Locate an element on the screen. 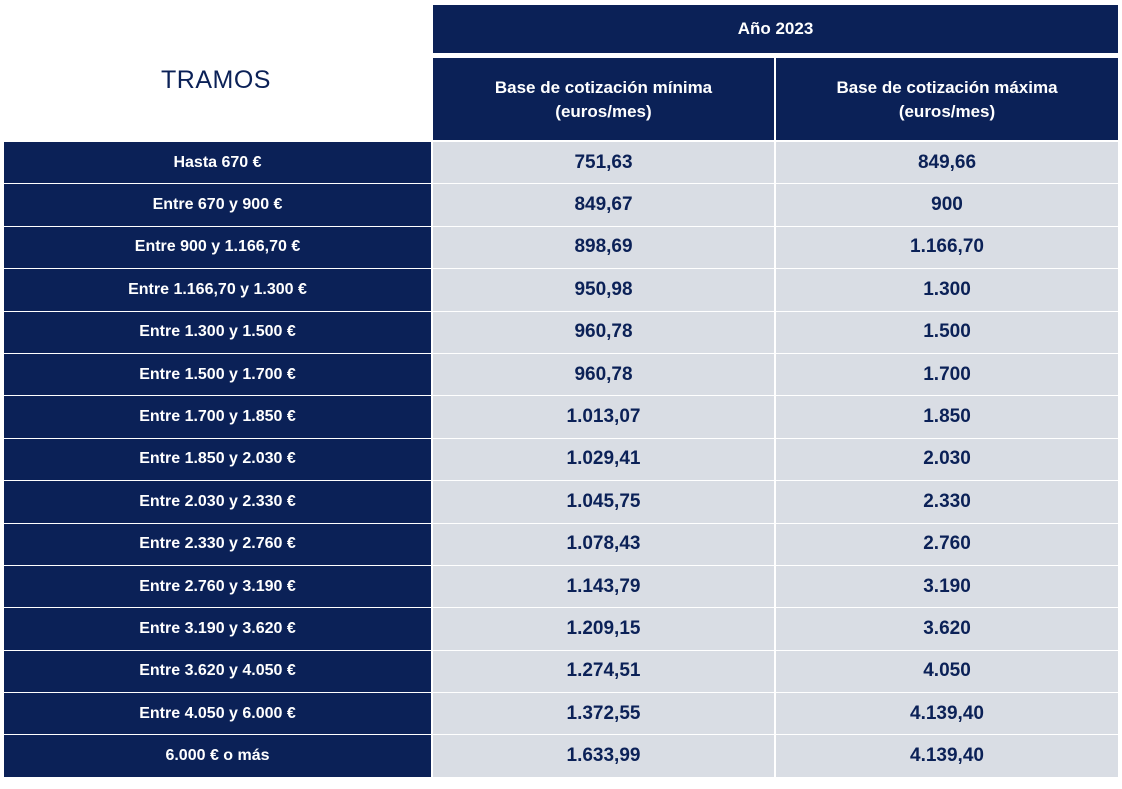  table-row: Entre 3.620 y 4.050 €1.274,51 4.050 is located at coordinates (561, 672).